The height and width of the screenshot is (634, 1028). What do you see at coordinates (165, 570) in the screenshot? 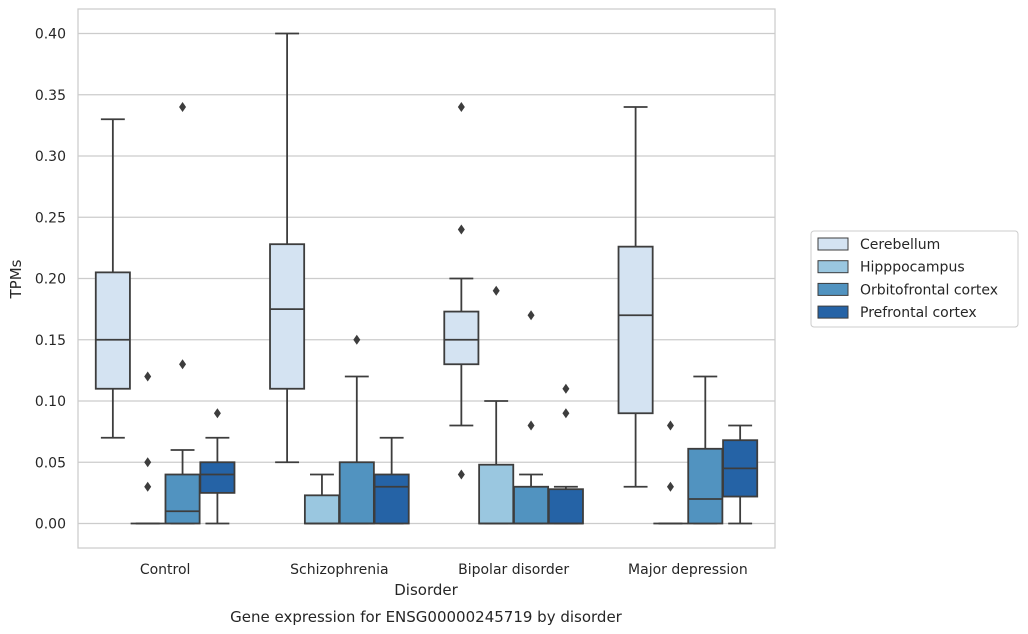
I see `x-tick-label: Control` at bounding box center [165, 570].